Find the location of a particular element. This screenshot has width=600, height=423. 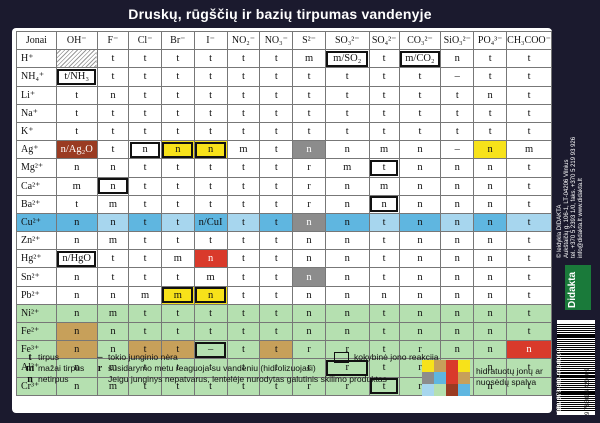

isbn-text: ISBN 978-609-442-000-9 is located at coordinates (560, 381).